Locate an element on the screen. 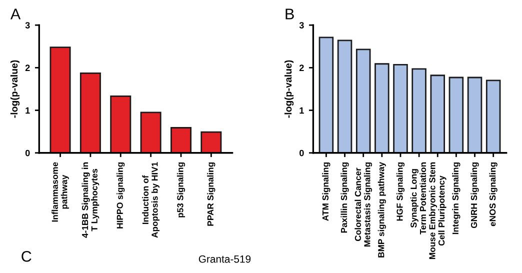  x-tick-label: Induction of Apoptosis by HIV1 is located at coordinates (151, 200).